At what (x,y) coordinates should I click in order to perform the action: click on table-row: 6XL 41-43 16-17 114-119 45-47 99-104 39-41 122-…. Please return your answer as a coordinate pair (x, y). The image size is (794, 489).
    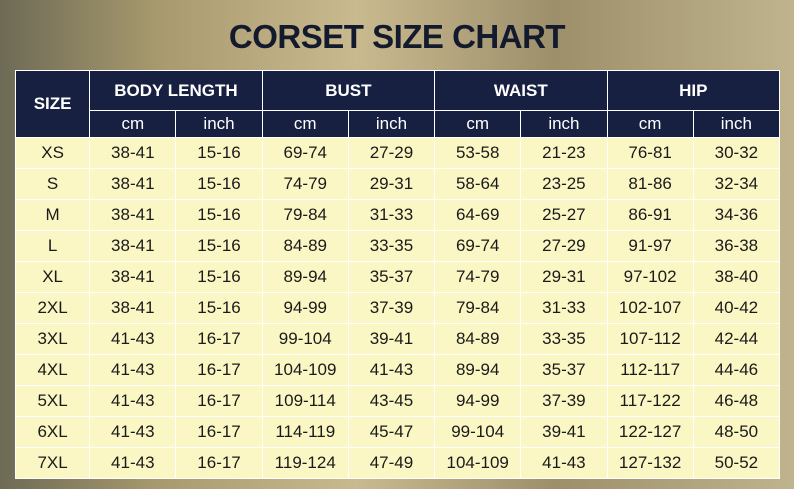
    Looking at the image, I should click on (397, 432).